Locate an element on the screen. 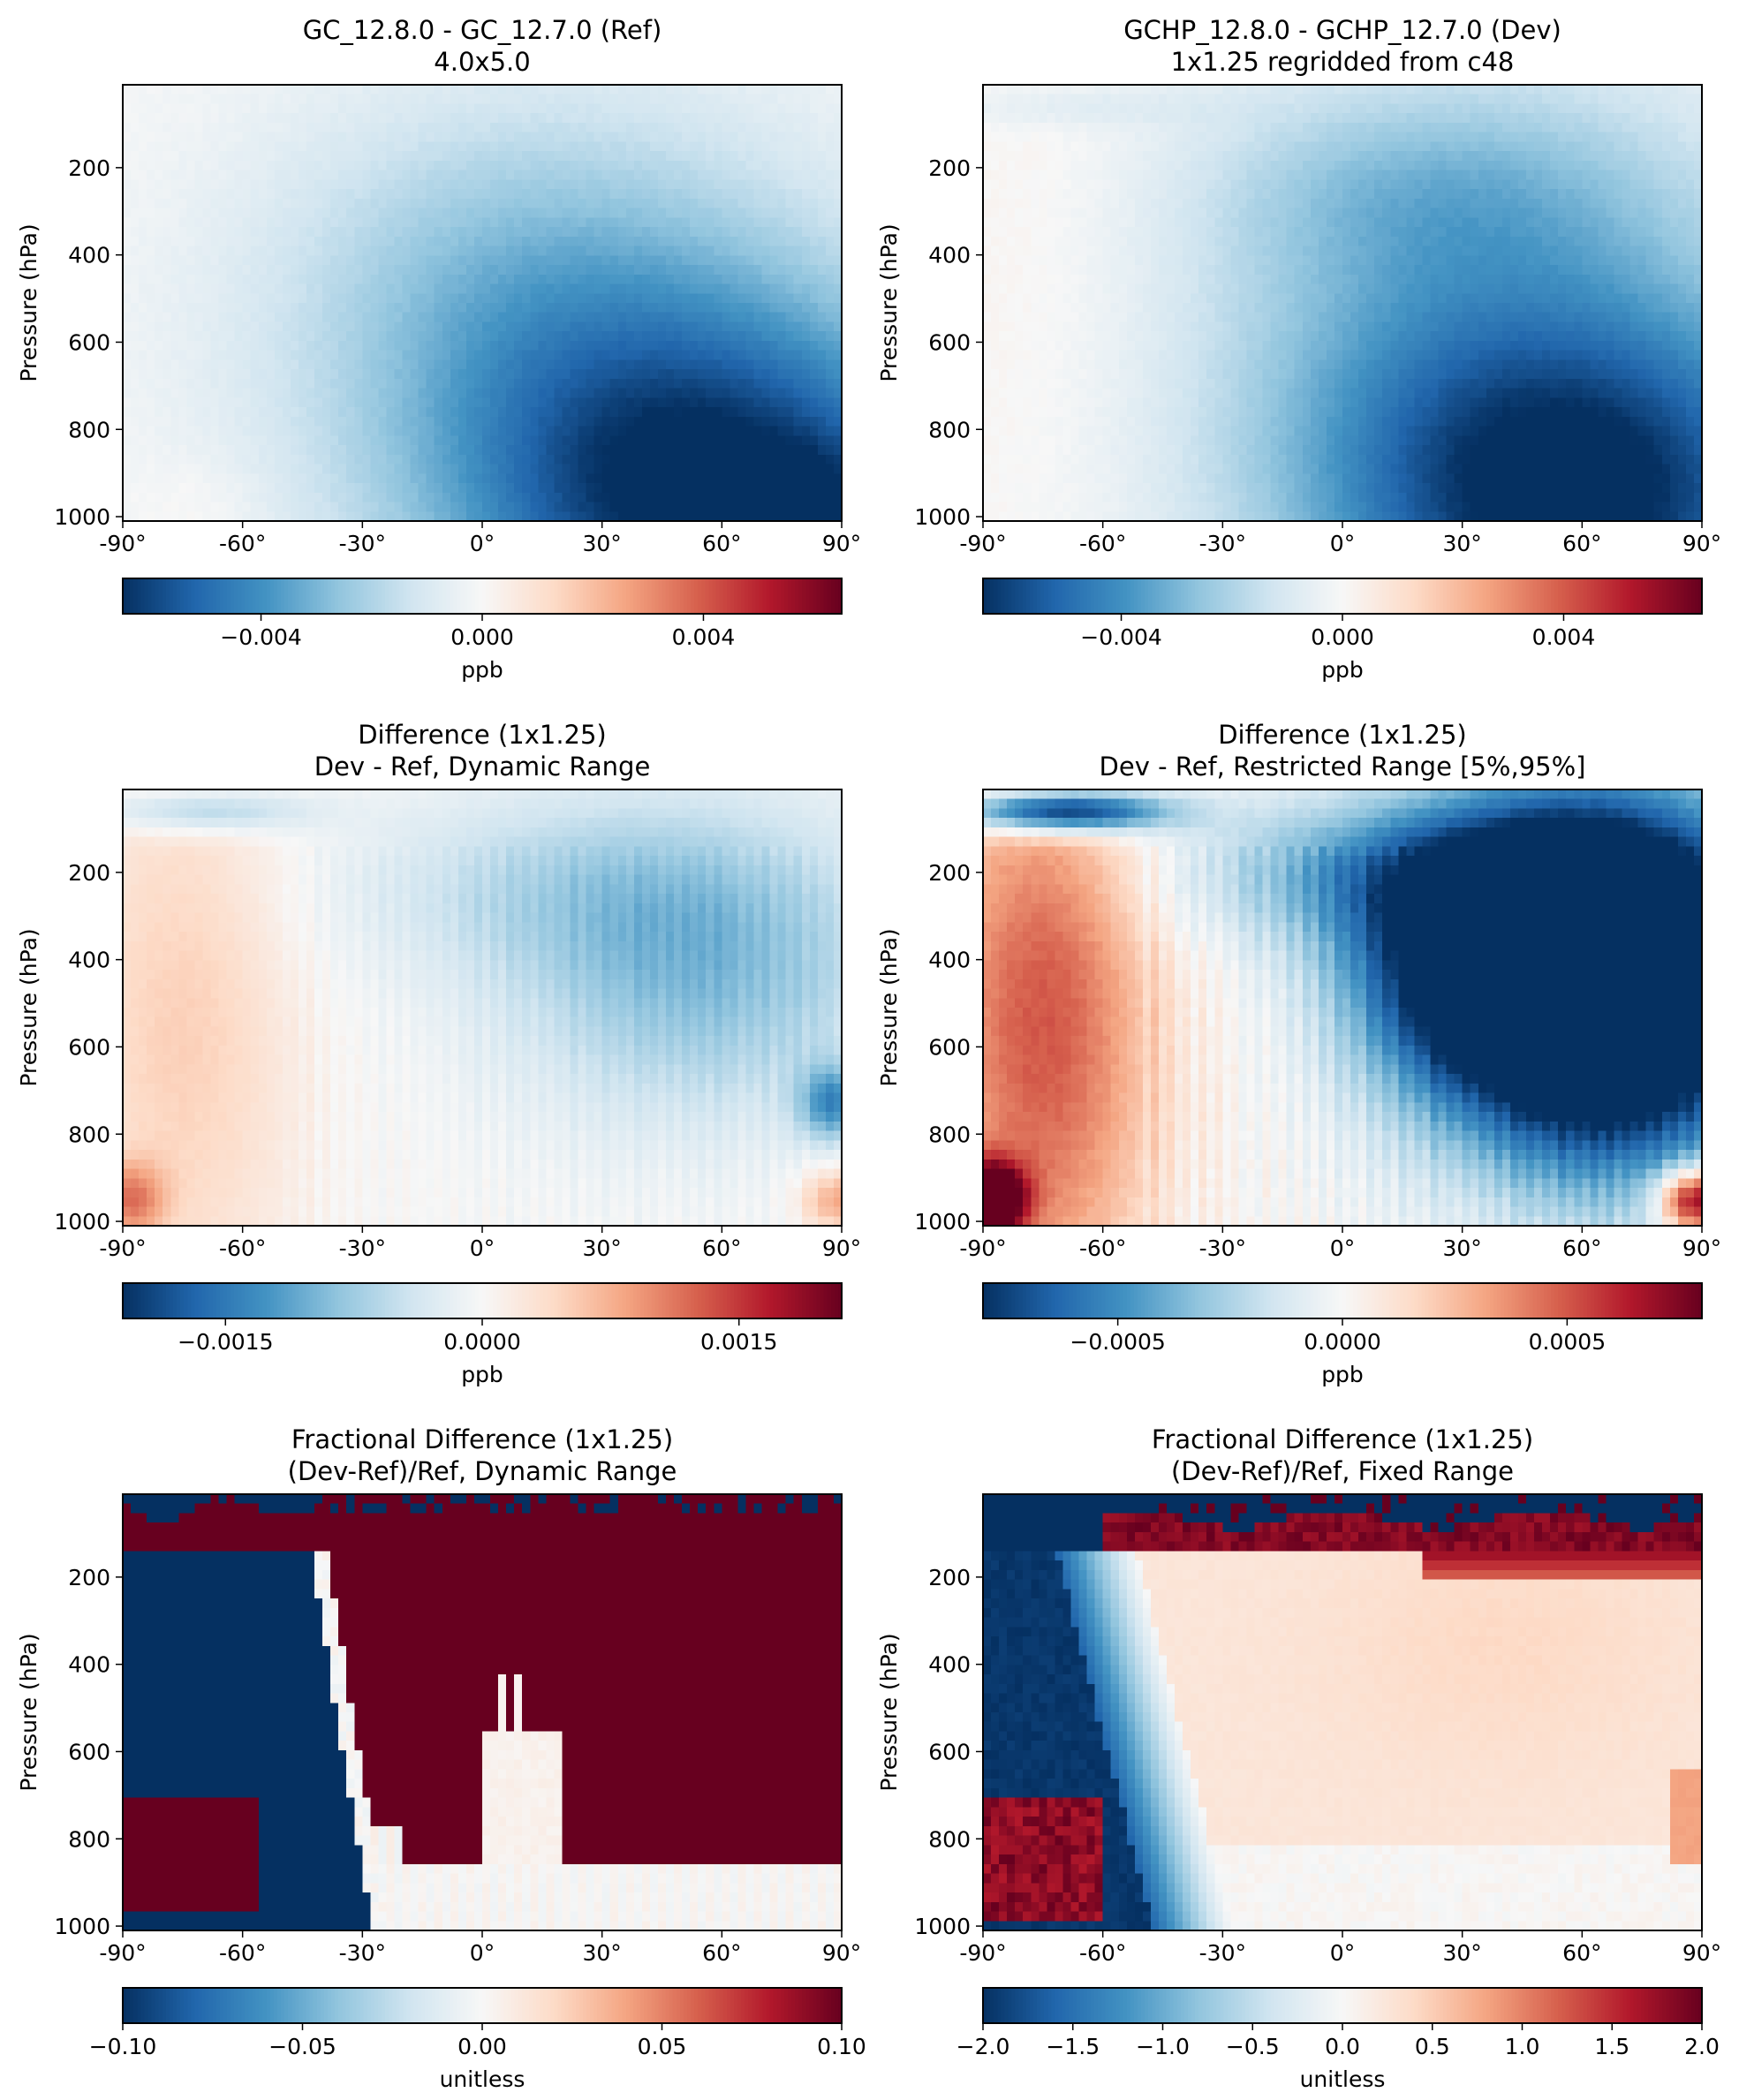 Image resolution: width=1739 pixels, height=2100 pixels. panel-subtitle: (Dev-Ref)/Ref, Dynamic Range is located at coordinates (482, 1471).